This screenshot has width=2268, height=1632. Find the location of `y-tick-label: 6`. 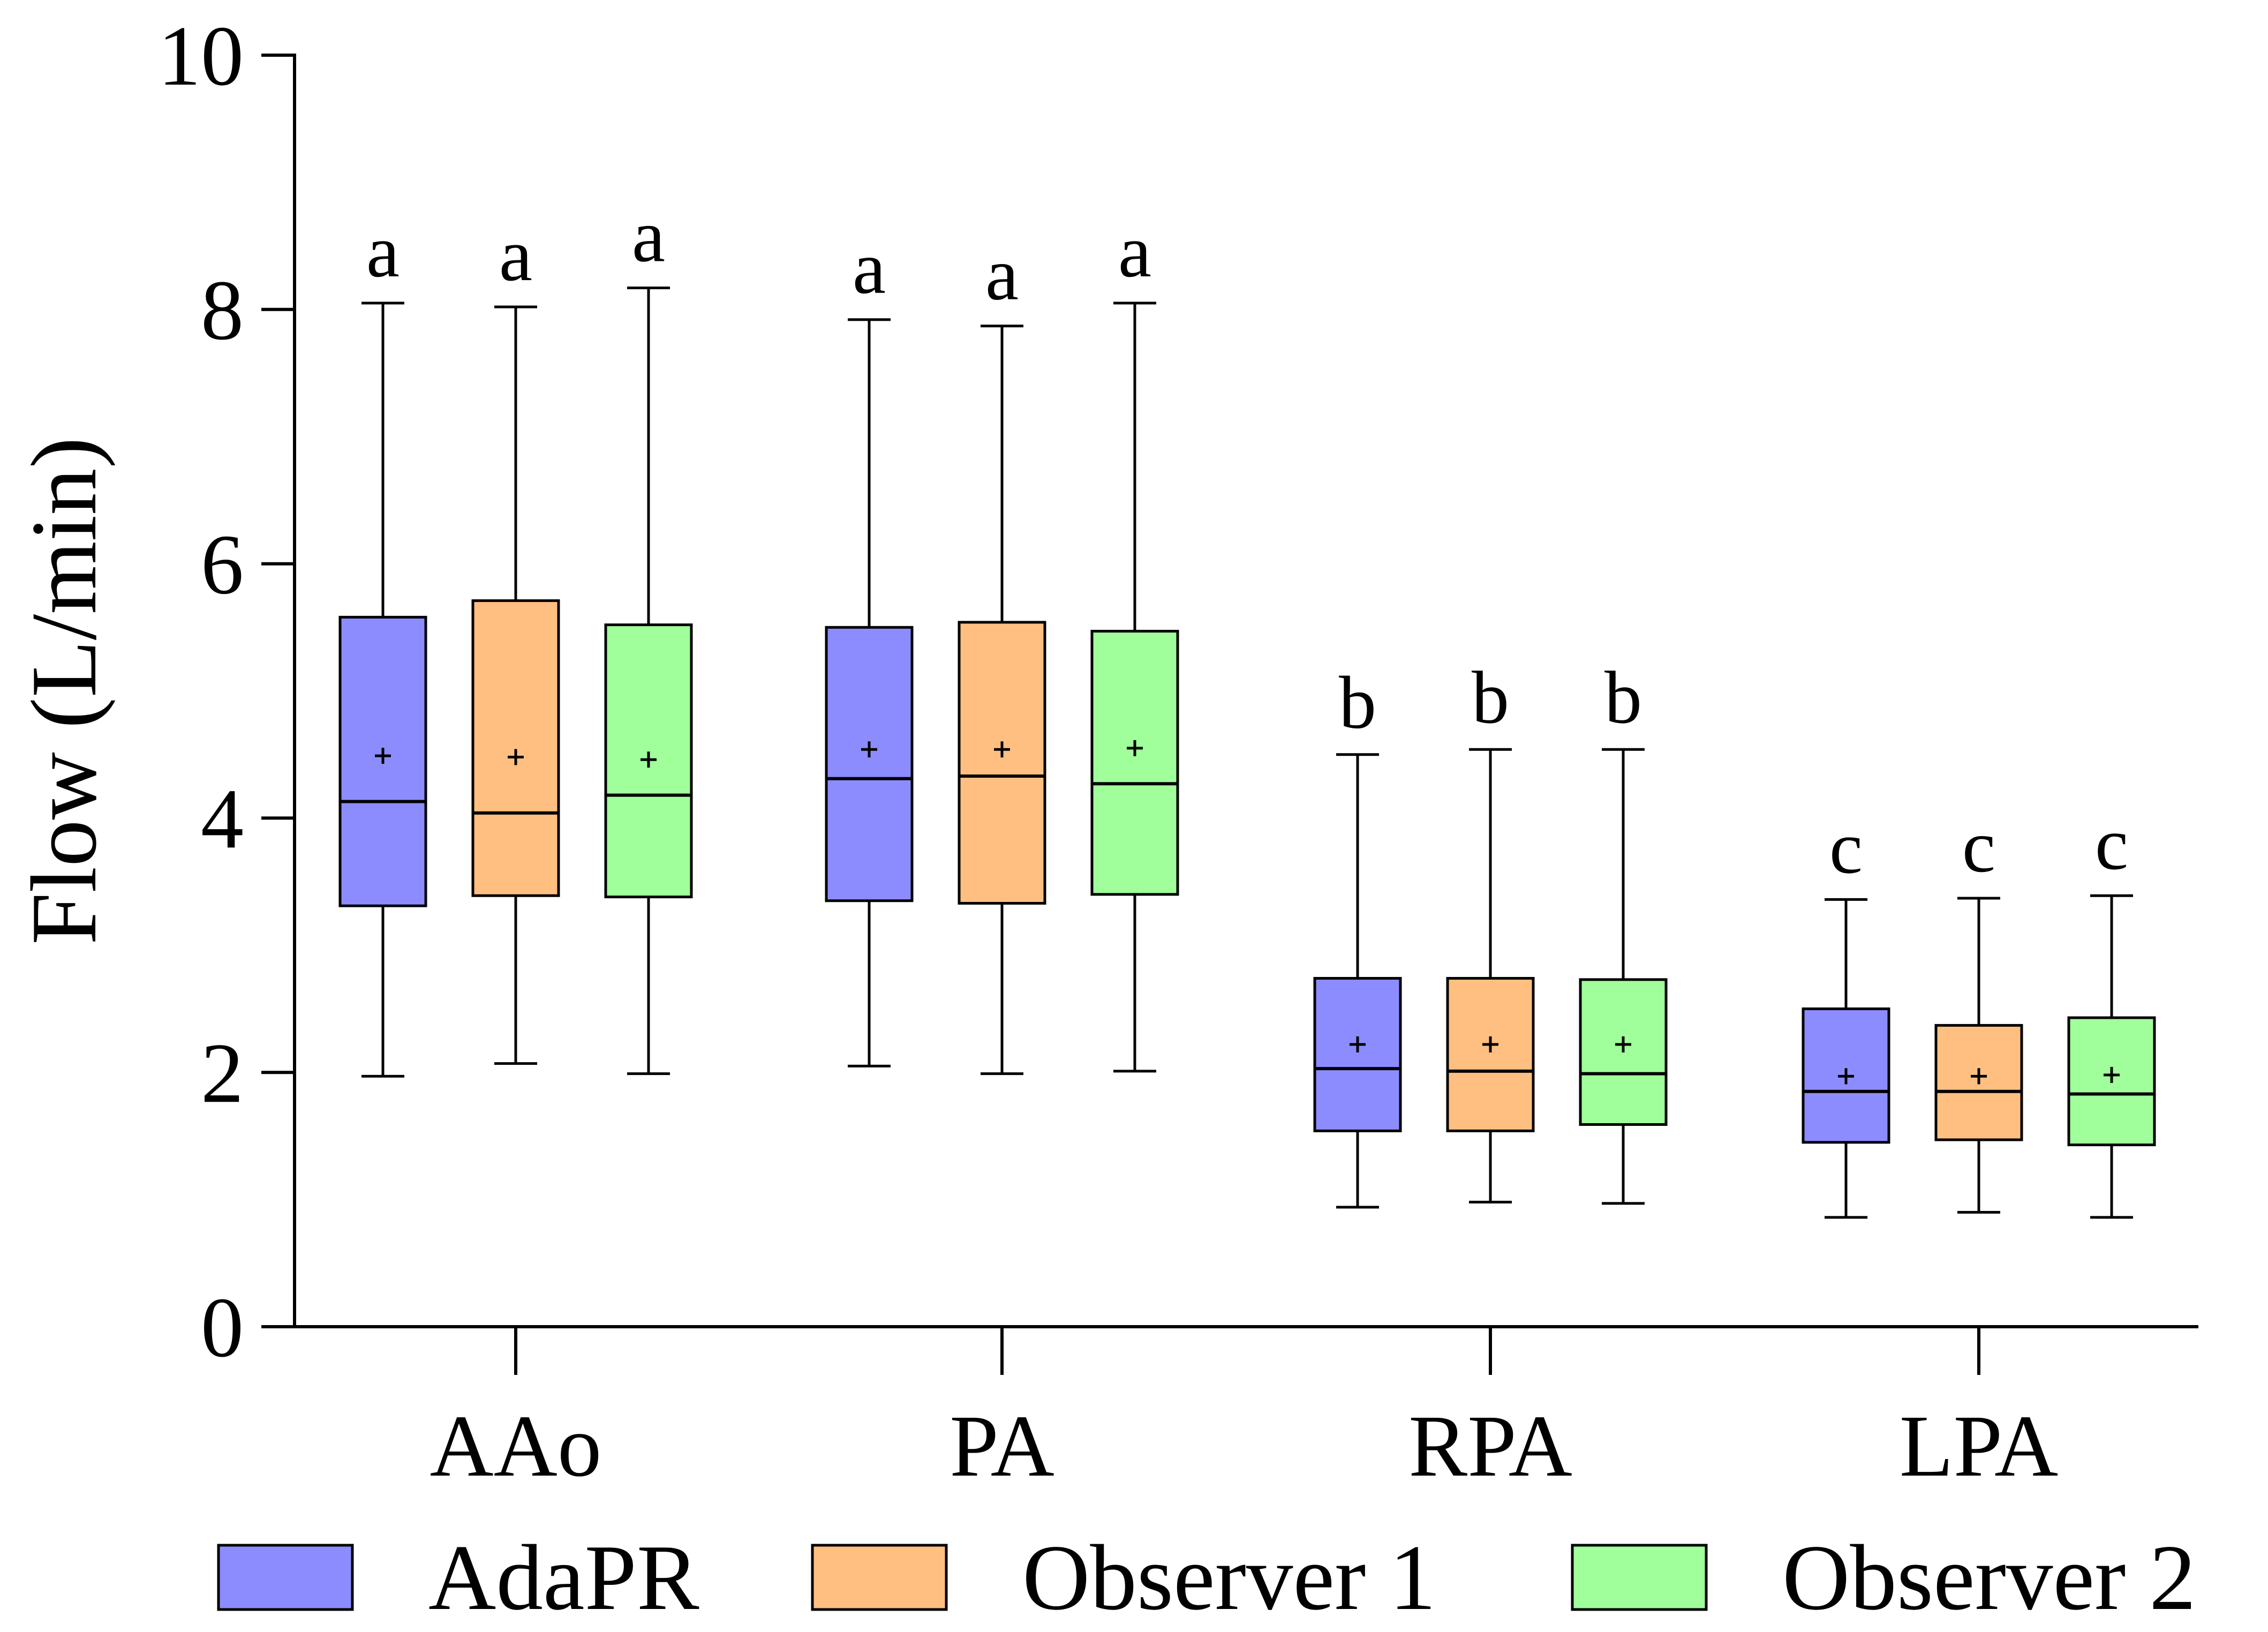

y-tick-label: 6 is located at coordinates (222, 564).